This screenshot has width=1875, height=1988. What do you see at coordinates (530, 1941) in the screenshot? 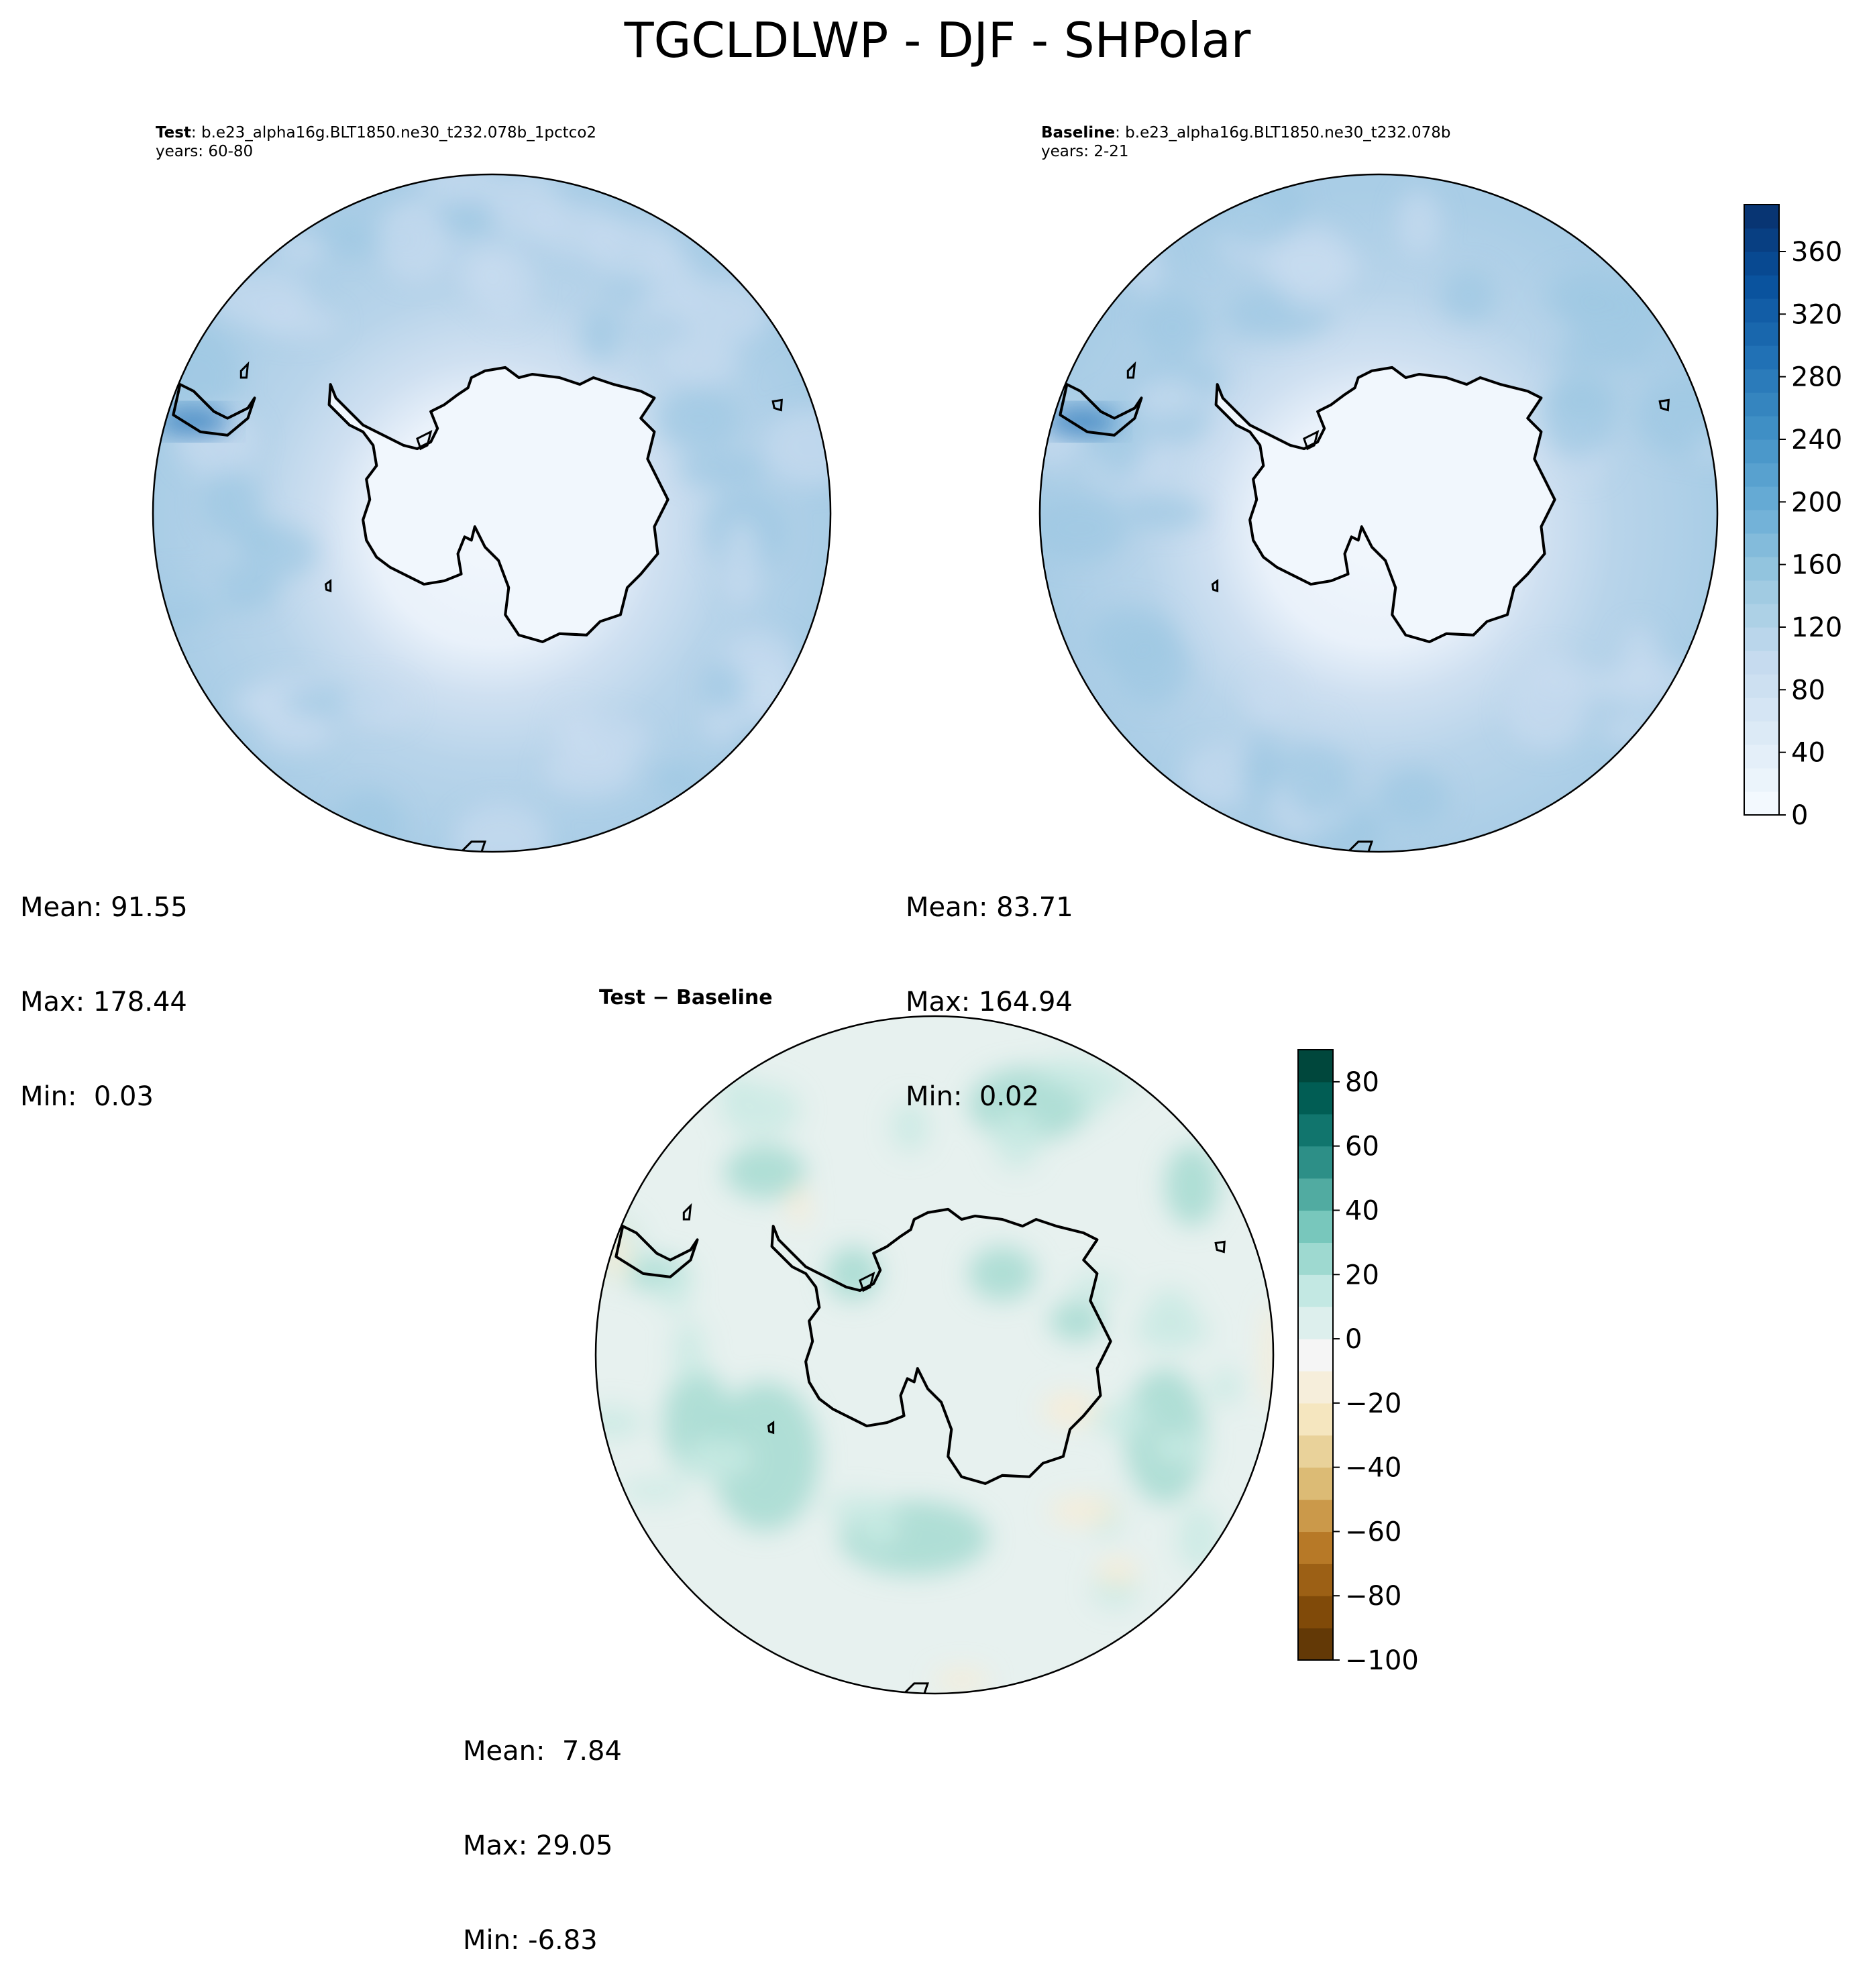
I see `diff-min: Min: -6.83` at bounding box center [530, 1941].